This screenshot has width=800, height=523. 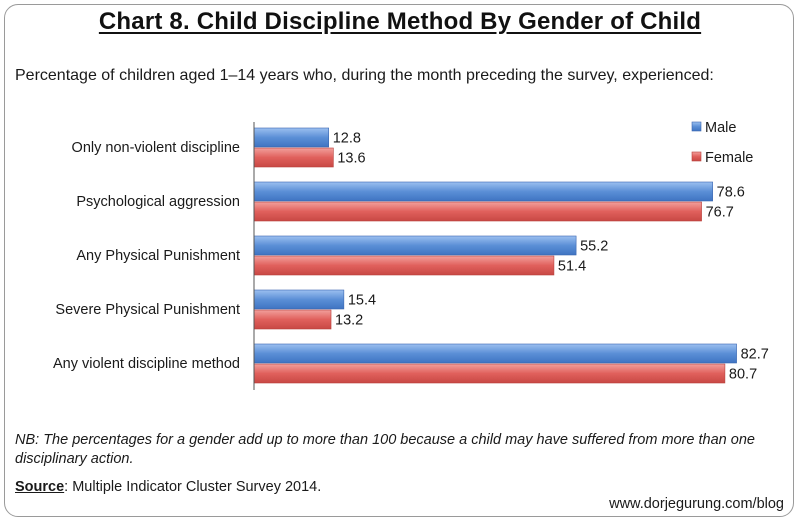 What do you see at coordinates (40, 487) in the screenshot?
I see `source-label: Source` at bounding box center [40, 487].